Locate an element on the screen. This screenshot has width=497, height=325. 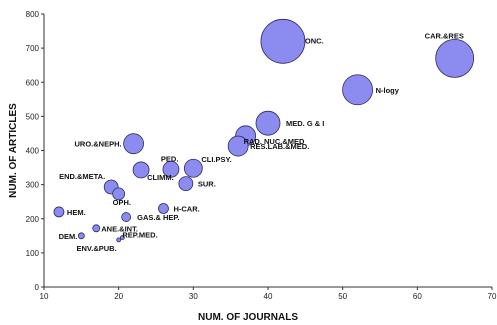
x-tick-label: 50 is located at coordinates (342, 296).